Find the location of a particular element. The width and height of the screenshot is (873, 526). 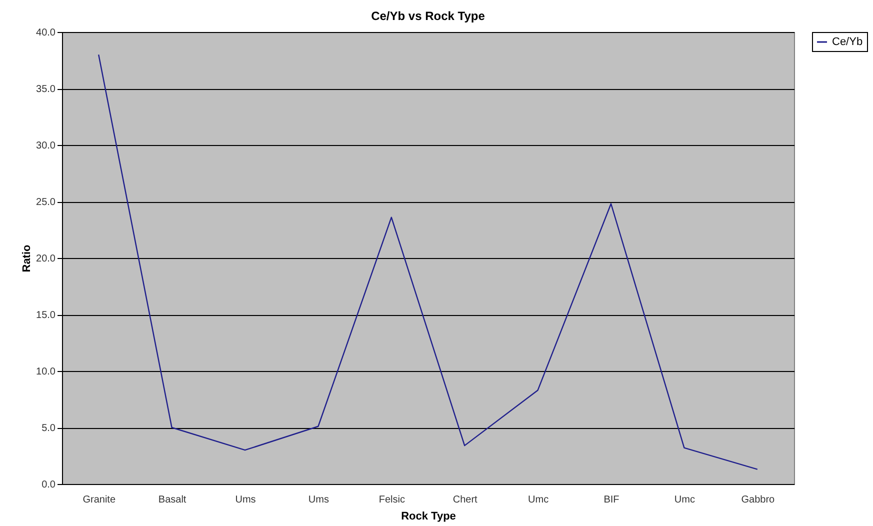

y-axis-title: Ratio is located at coordinates (27, 258).